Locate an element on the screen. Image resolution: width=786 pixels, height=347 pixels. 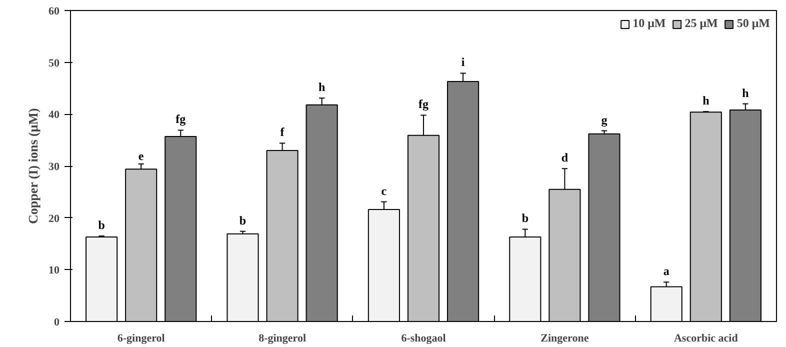
data-label: i is located at coordinates (463, 62).